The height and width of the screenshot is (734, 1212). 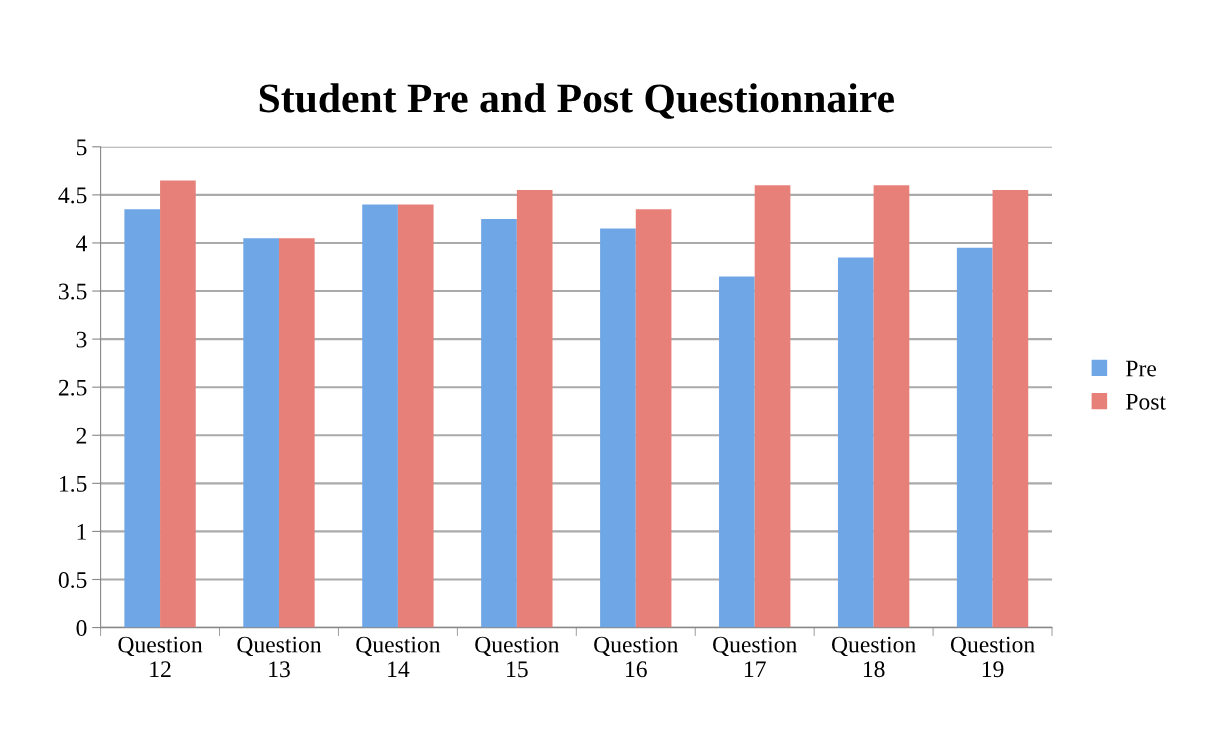 What do you see at coordinates (73, 291) in the screenshot?
I see `y-tick-label: 3.5` at bounding box center [73, 291].